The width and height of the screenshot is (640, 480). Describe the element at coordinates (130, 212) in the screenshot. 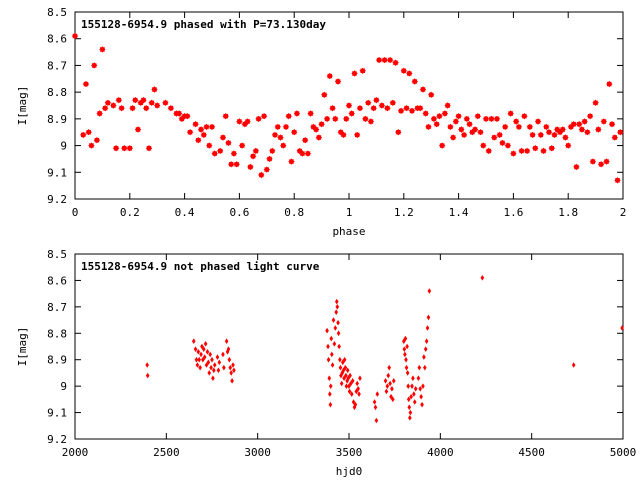

I see `x-tick-label: 0.2` at that location.